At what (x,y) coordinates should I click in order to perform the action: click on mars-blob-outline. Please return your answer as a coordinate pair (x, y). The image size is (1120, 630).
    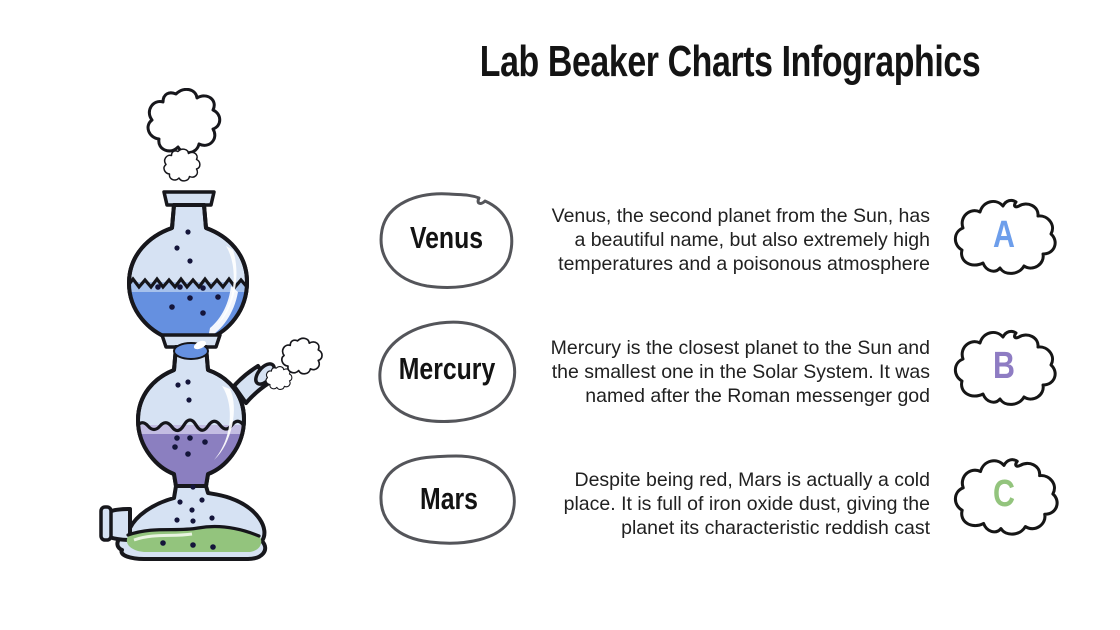
    Looking at the image, I should click on (447, 499).